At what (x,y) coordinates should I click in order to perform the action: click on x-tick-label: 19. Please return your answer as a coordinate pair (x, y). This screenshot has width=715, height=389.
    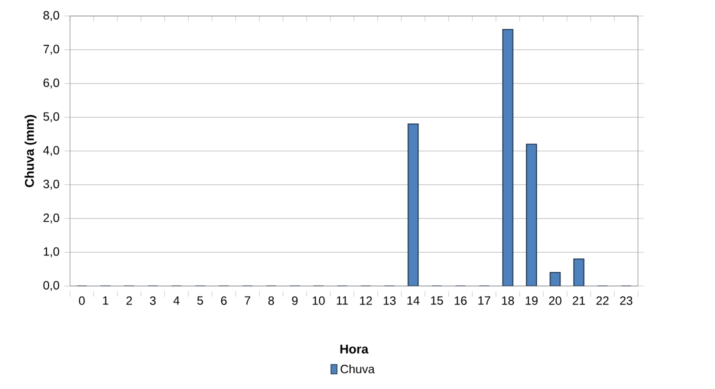
    Looking at the image, I should click on (532, 300).